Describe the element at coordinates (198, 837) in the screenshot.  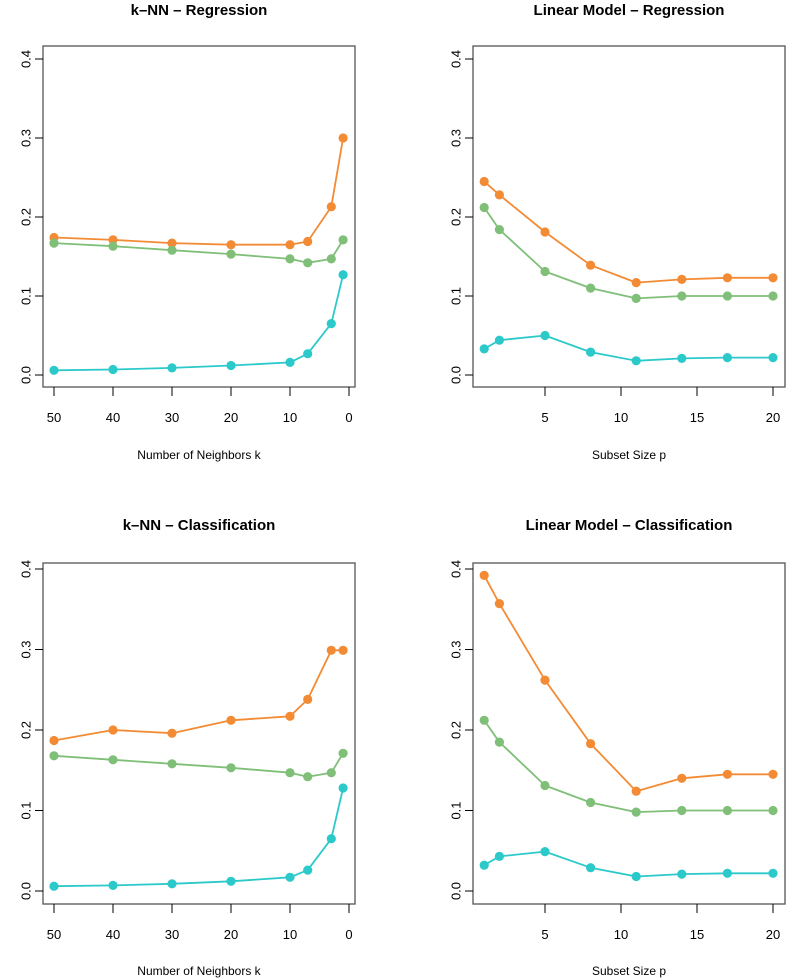
I see `series-line-cyan` at that location.